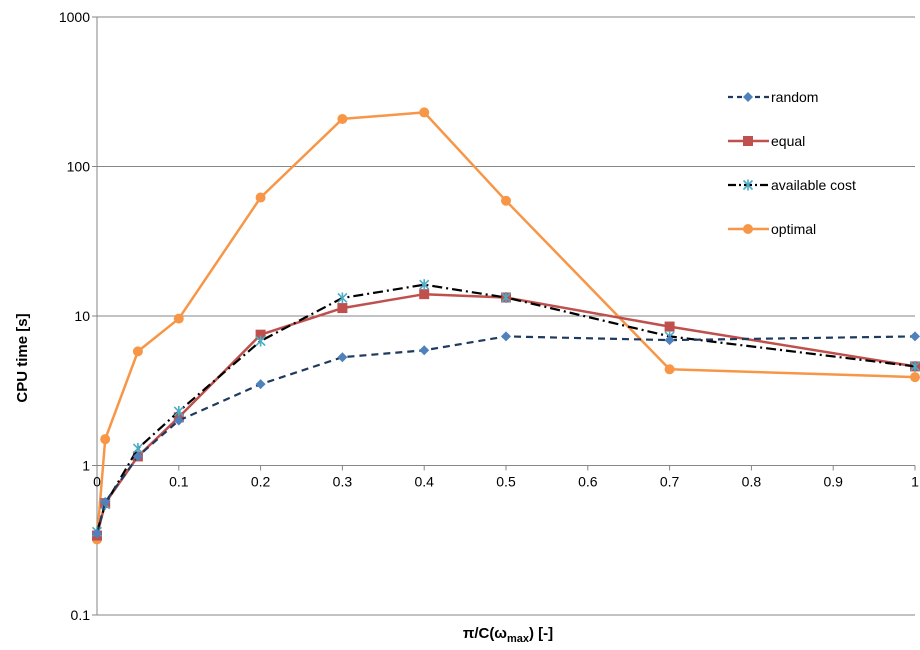 The image size is (920, 650). I want to click on x-tick-label-0.7: 0.7, so click(670, 482).